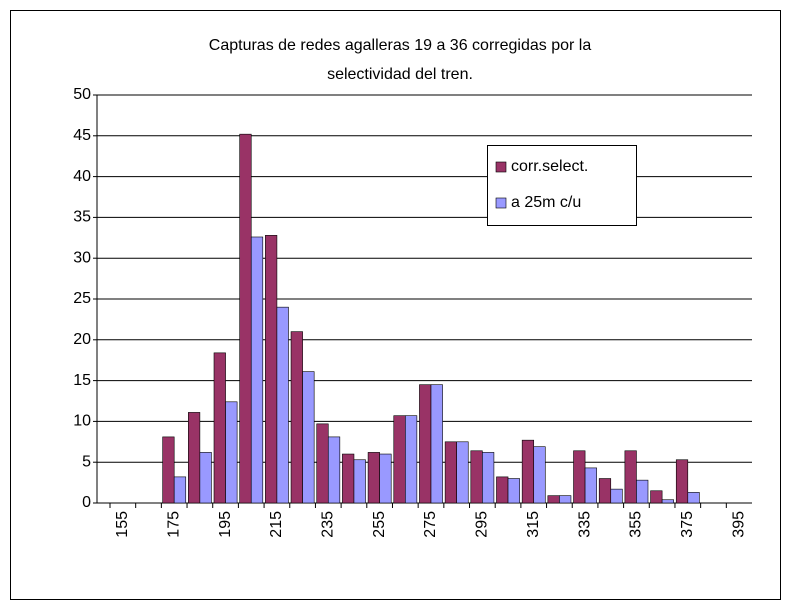 This screenshot has width=792, height=612. Describe the element at coordinates (327, 524) in the screenshot. I see `x-tick-label: 235` at that location.